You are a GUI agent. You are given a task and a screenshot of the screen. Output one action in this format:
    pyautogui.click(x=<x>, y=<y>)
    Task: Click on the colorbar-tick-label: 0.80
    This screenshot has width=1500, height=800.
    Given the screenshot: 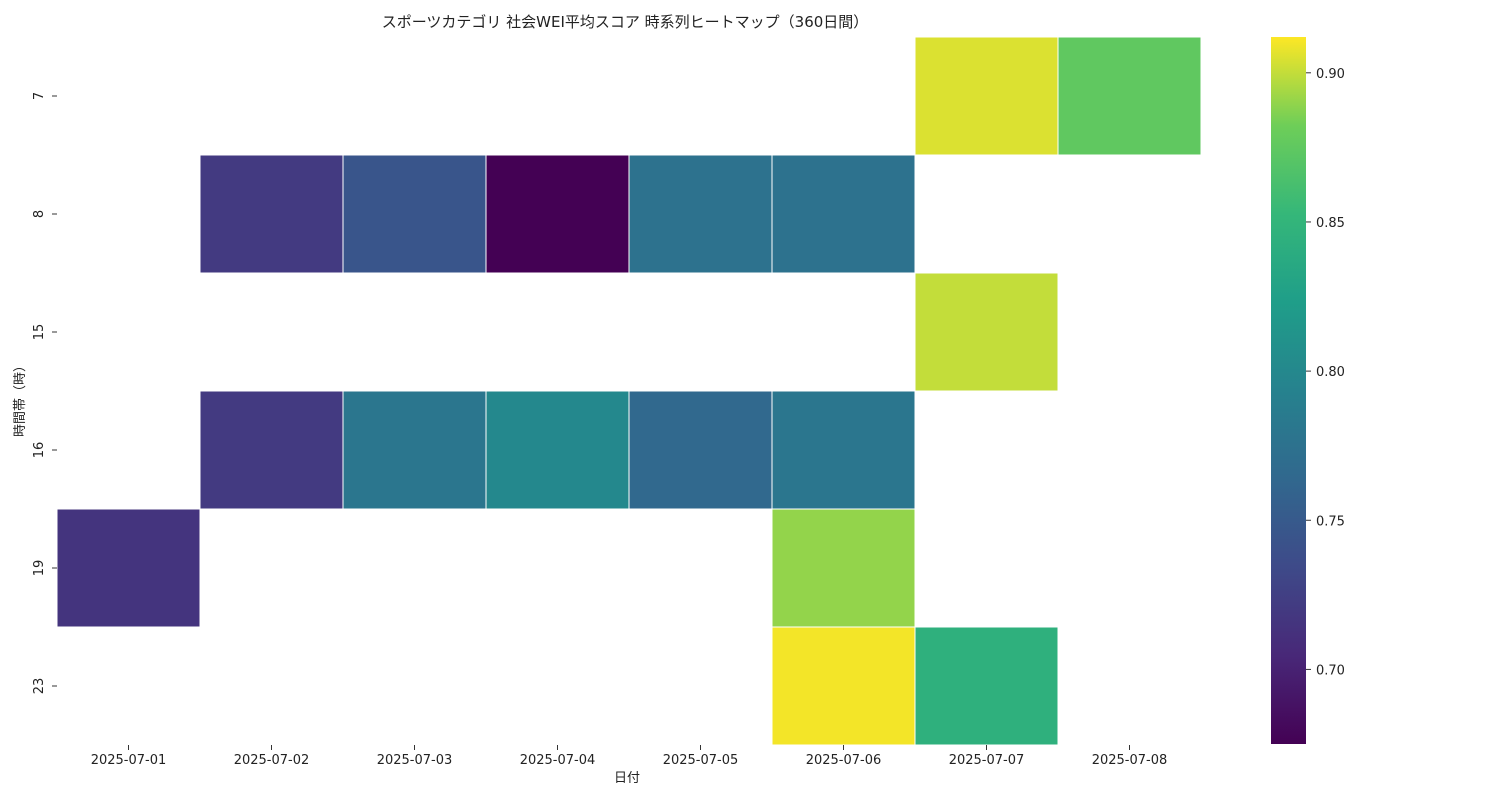 What is the action you would take?
    pyautogui.click(x=1330, y=372)
    